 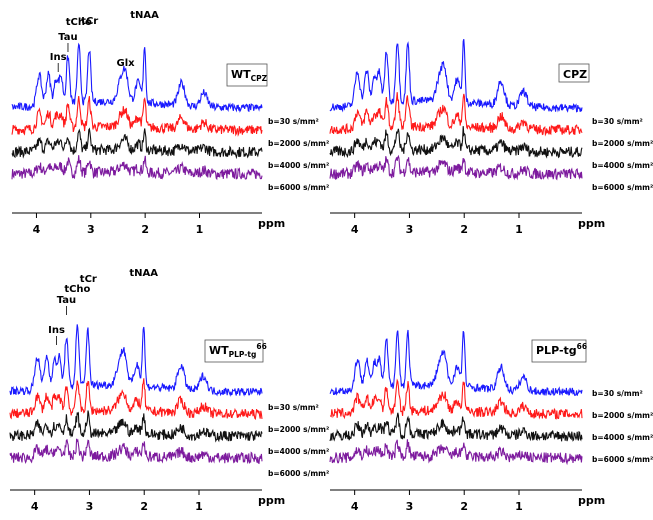 What do you see at coordinates (243, 354) in the screenshot?
I see `panel-label-subscript: PLP-tg` at bounding box center [243, 354].